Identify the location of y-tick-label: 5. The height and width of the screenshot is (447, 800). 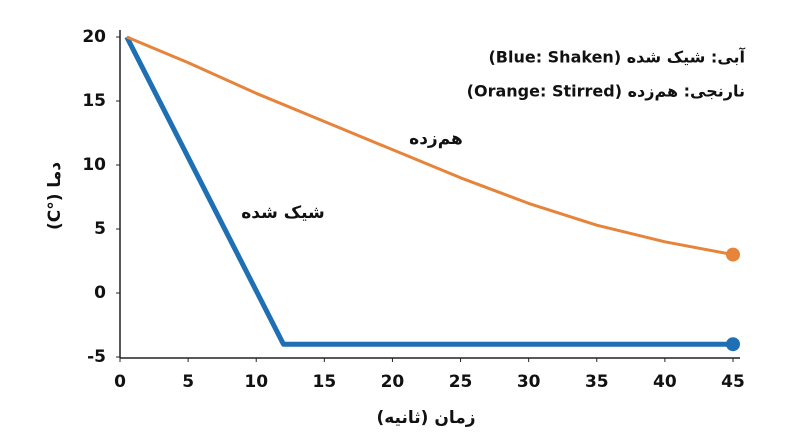
(100, 229).